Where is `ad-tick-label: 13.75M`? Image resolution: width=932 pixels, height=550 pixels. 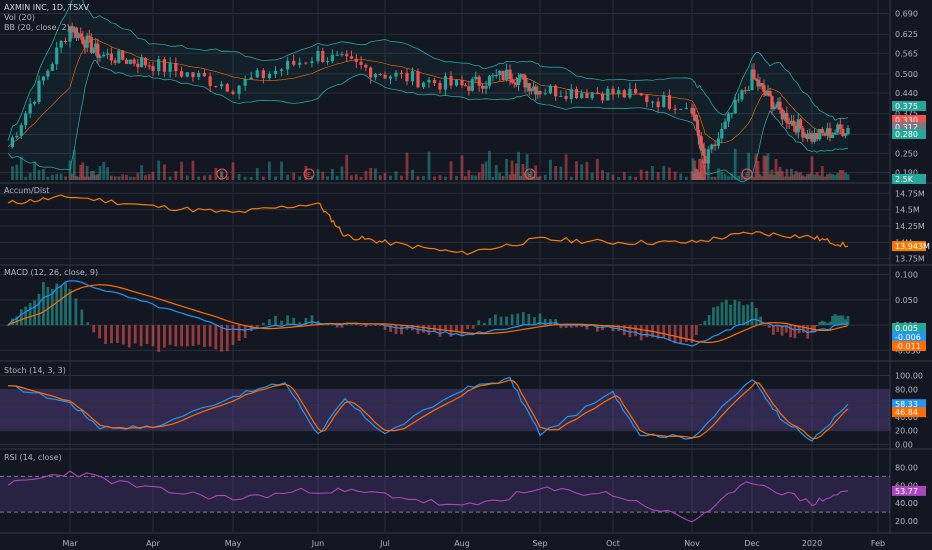
ad-tick-label: 13.75M is located at coordinates (910, 259).